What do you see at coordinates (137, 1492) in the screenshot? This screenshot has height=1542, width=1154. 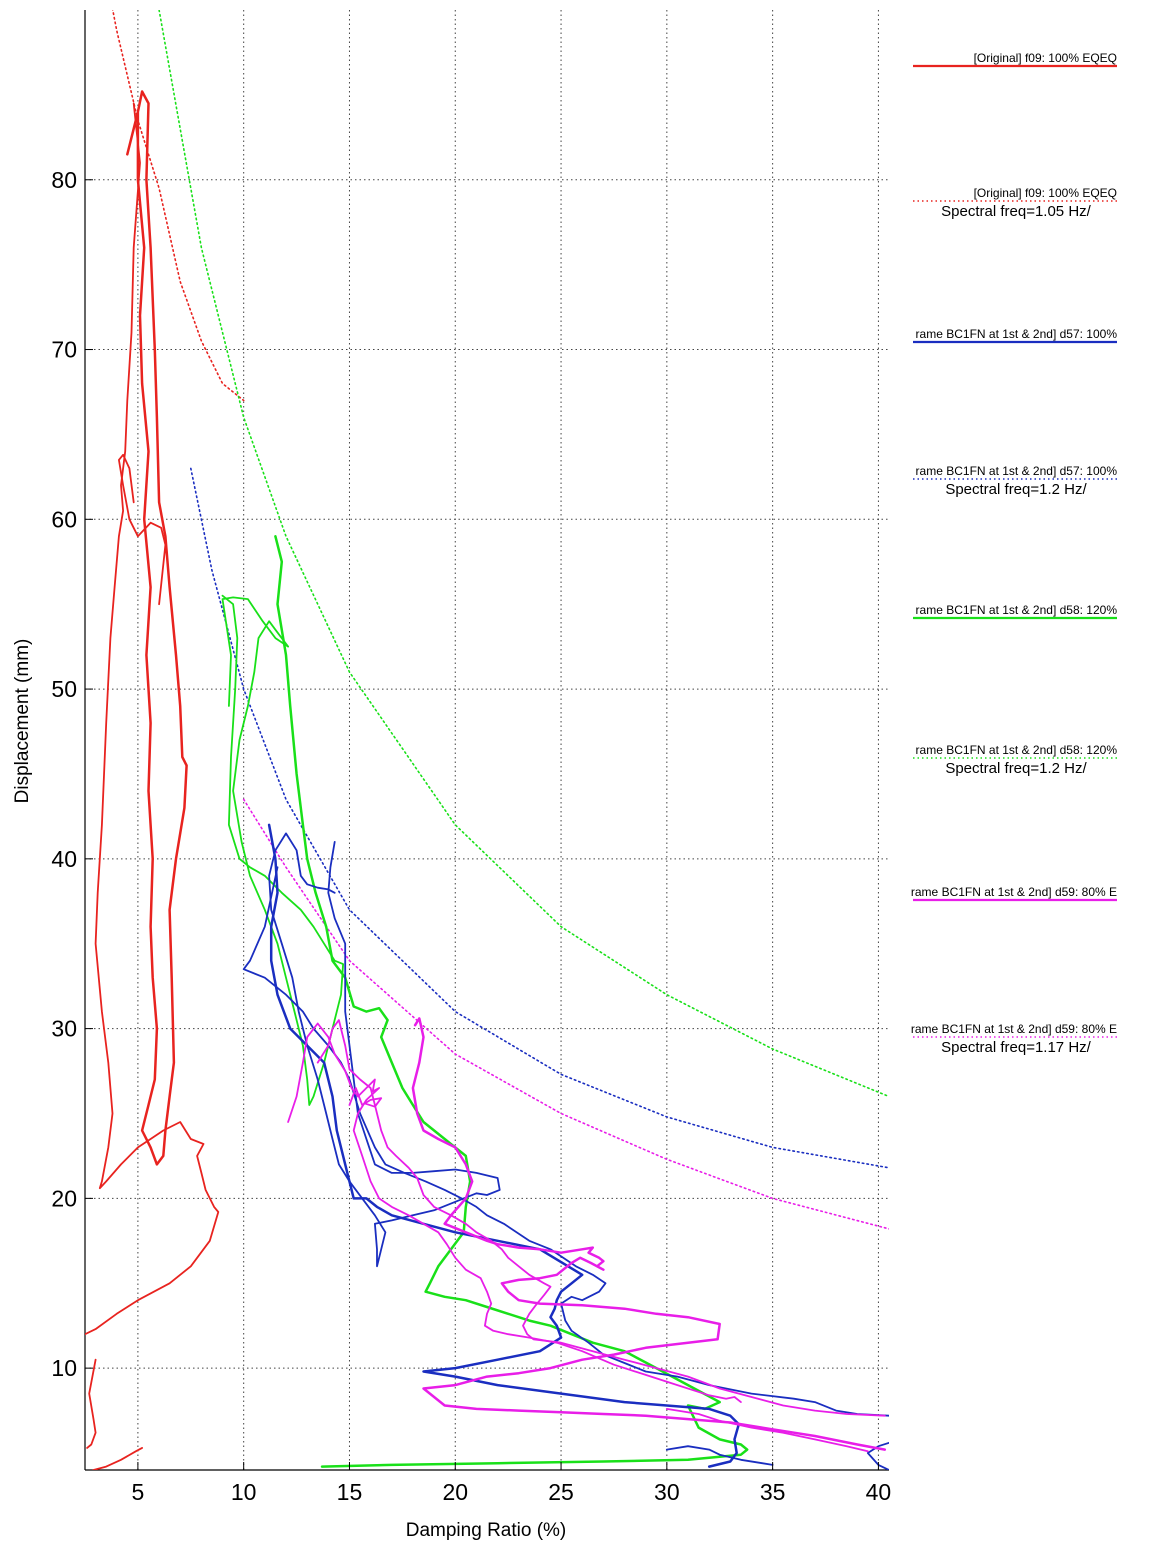 I see `x-tick-label: 5` at bounding box center [137, 1492].